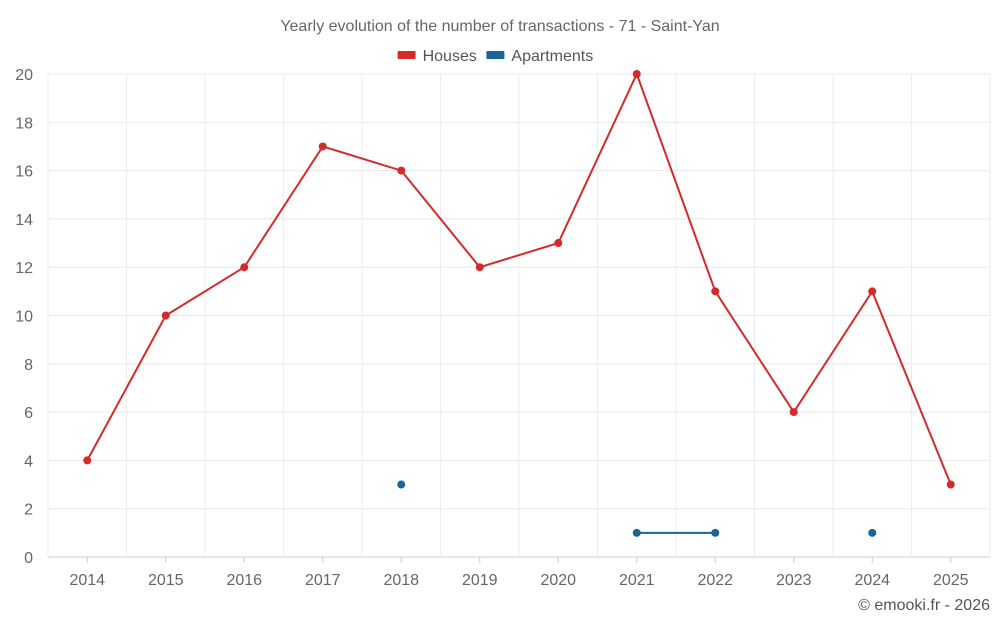 Image resolution: width=1000 pixels, height=625 pixels. What do you see at coordinates (637, 580) in the screenshot?
I see `x-tick-label: 2021` at bounding box center [637, 580].